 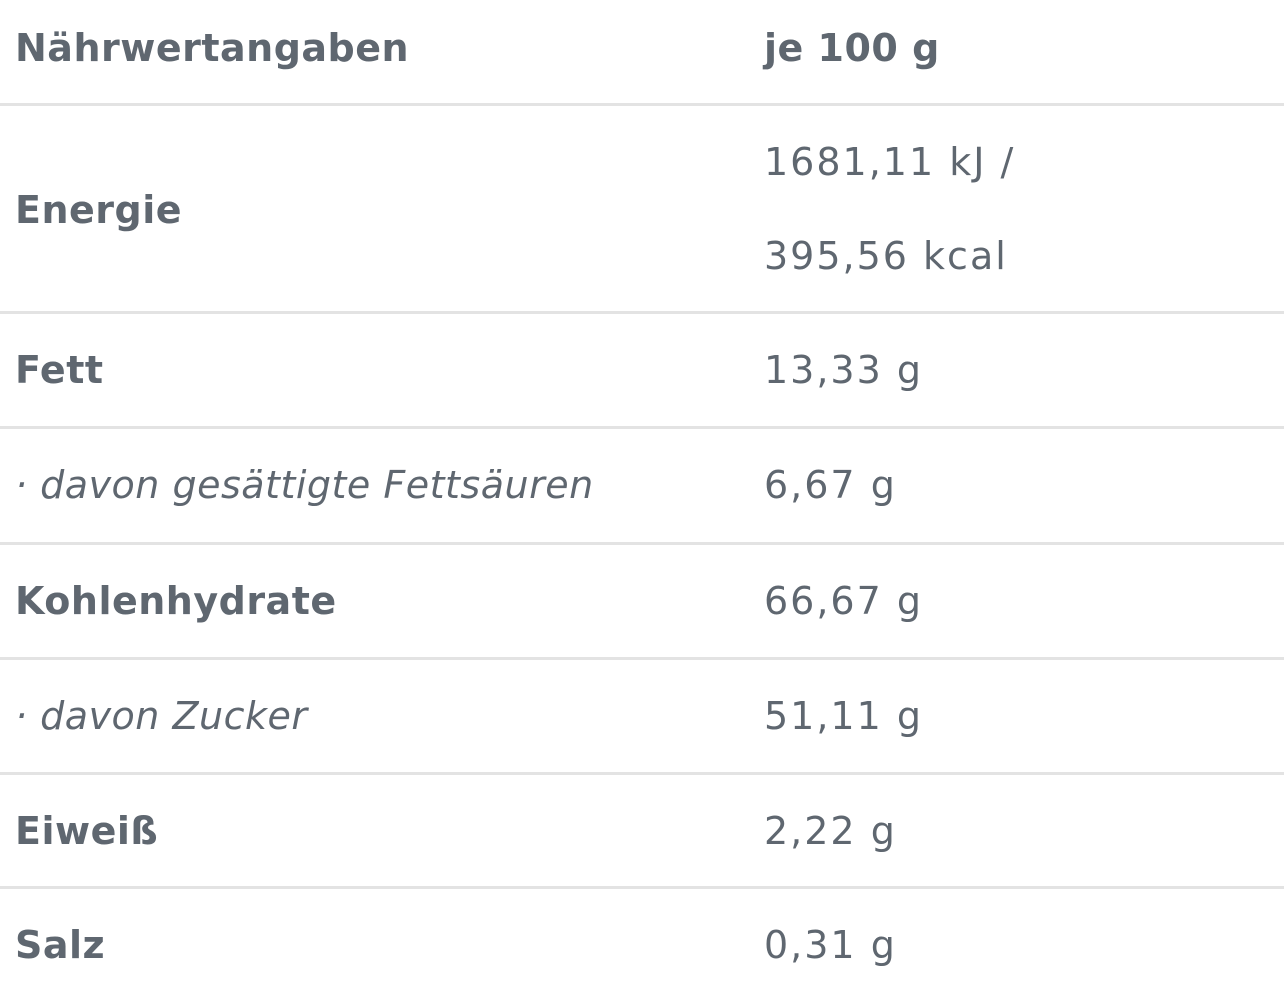 What do you see at coordinates (642, 832) in the screenshot?
I see `table-row: Eiweiß 2,22 g` at bounding box center [642, 832].